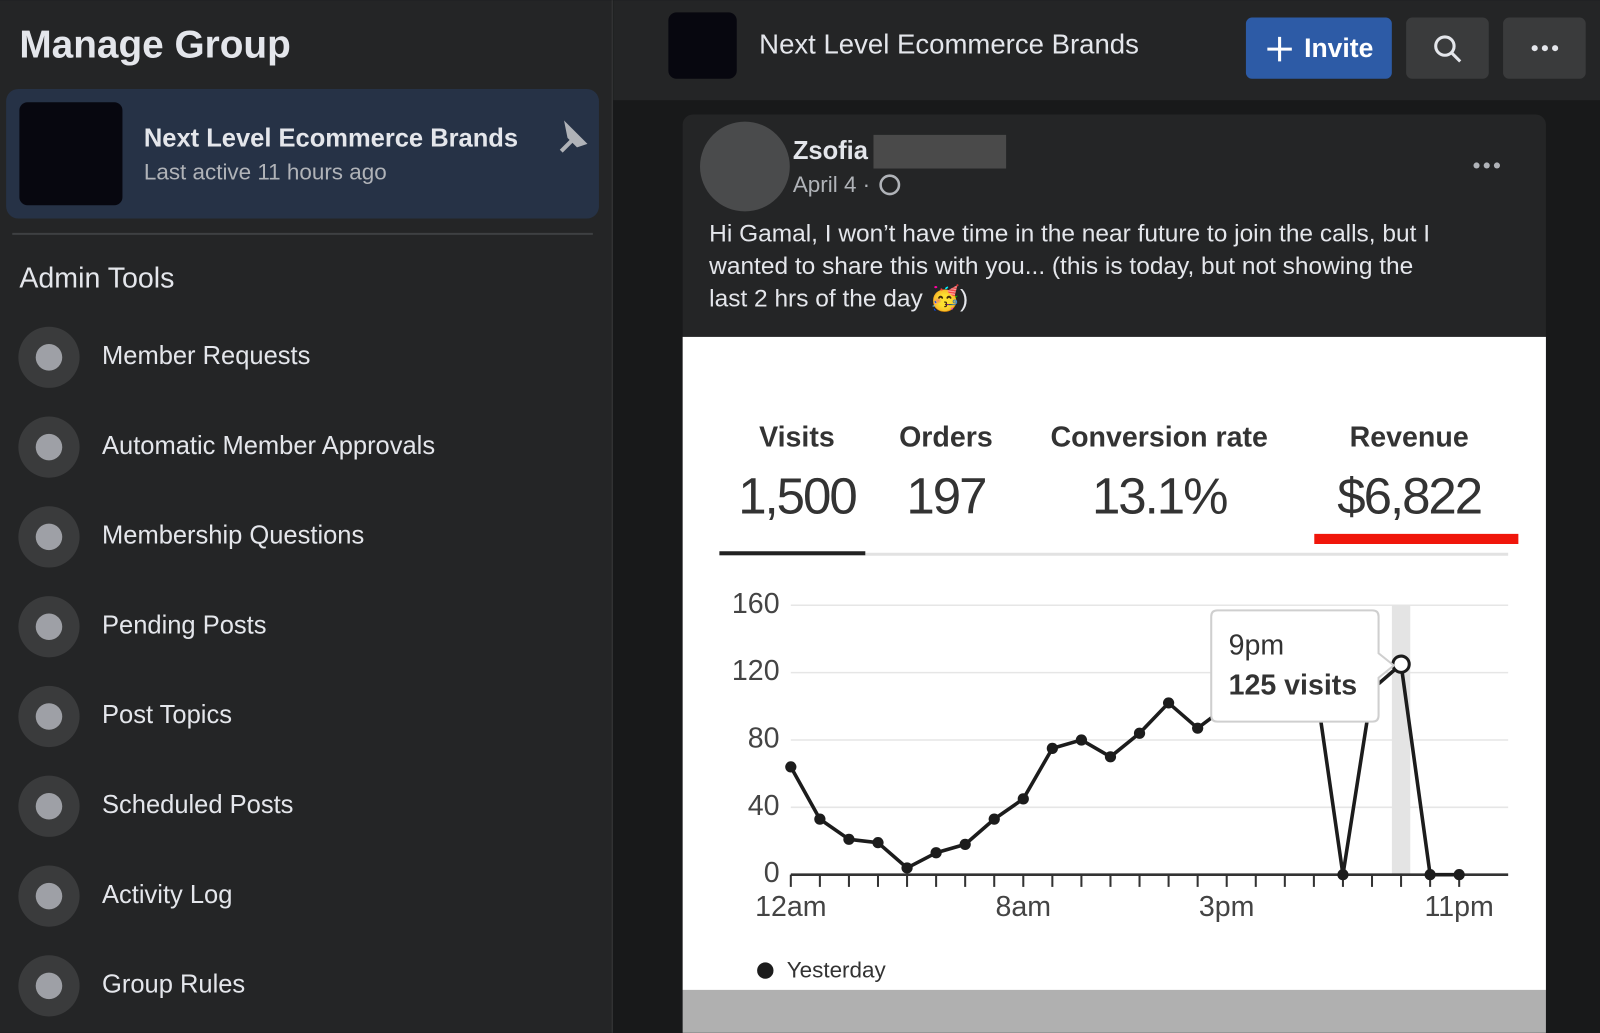 The width and height of the screenshot is (1600, 1033). I want to click on invite-label: Invite, so click(1338, 48).